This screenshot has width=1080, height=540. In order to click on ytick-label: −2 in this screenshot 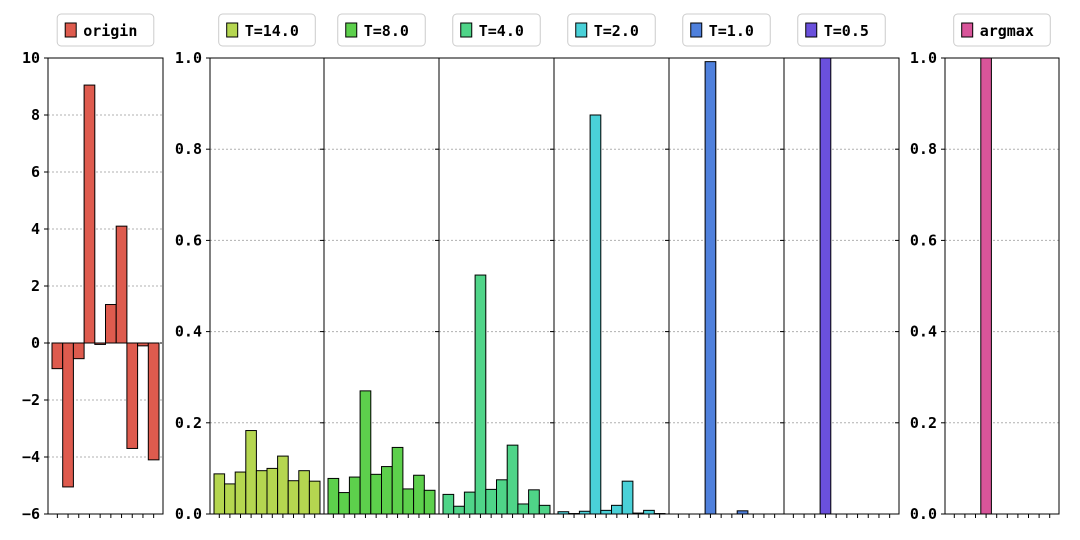, I will do `click(31, 400)`.